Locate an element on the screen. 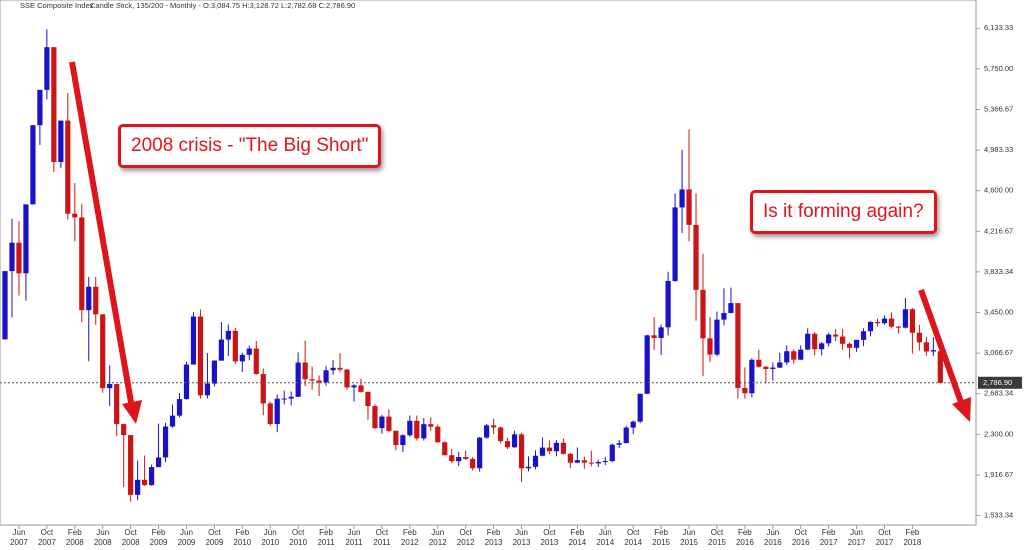 The width and height of the screenshot is (1024, 550). x-tick-label: Oct 2007 is located at coordinates (46, 537).